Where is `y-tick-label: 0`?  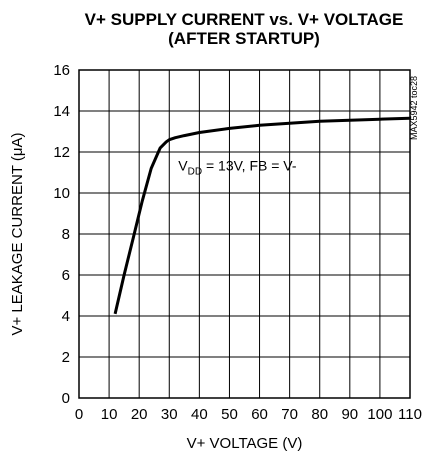
y-tick-label: 0 is located at coordinates (66, 398).